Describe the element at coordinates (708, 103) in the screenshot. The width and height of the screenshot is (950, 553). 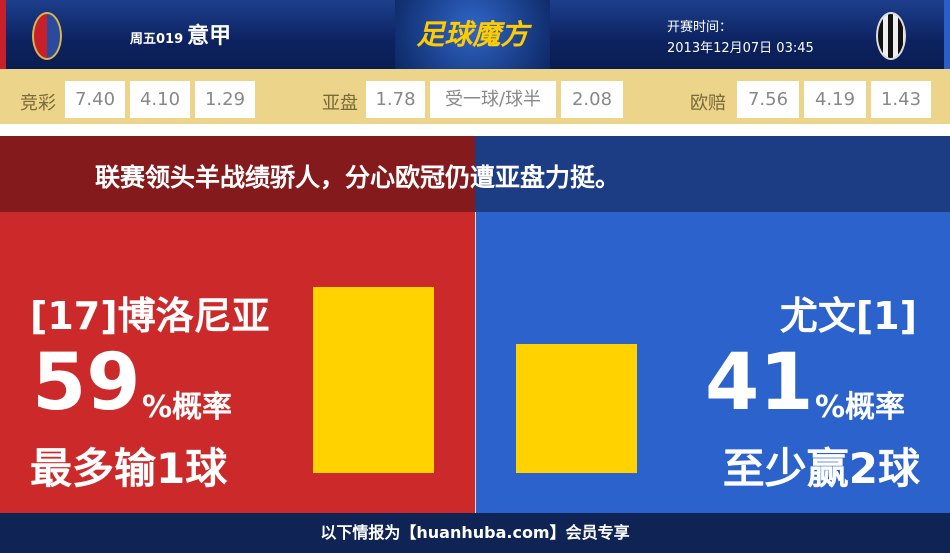
I see `eu-label: 欧赔` at that location.